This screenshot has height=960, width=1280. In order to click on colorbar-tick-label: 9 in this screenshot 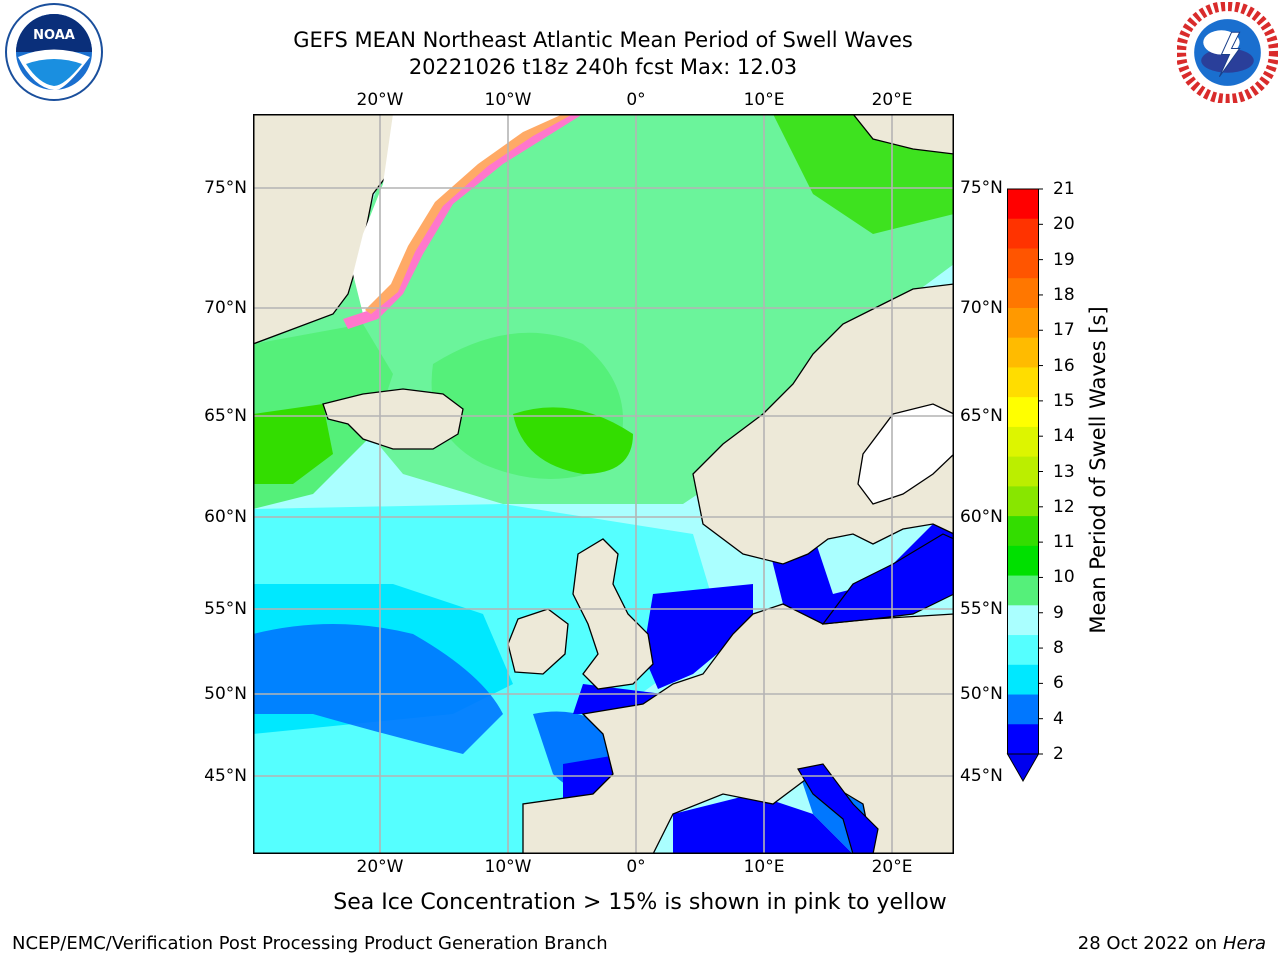, I will do `click(1058, 612)`.